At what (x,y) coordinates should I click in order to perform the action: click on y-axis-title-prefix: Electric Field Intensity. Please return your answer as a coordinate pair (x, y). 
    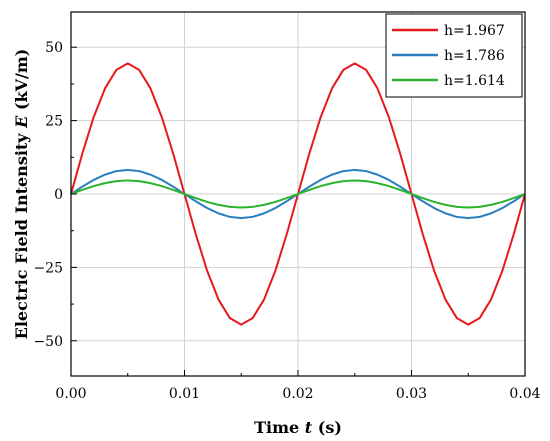
    Looking at the image, I should click on (21, 234).